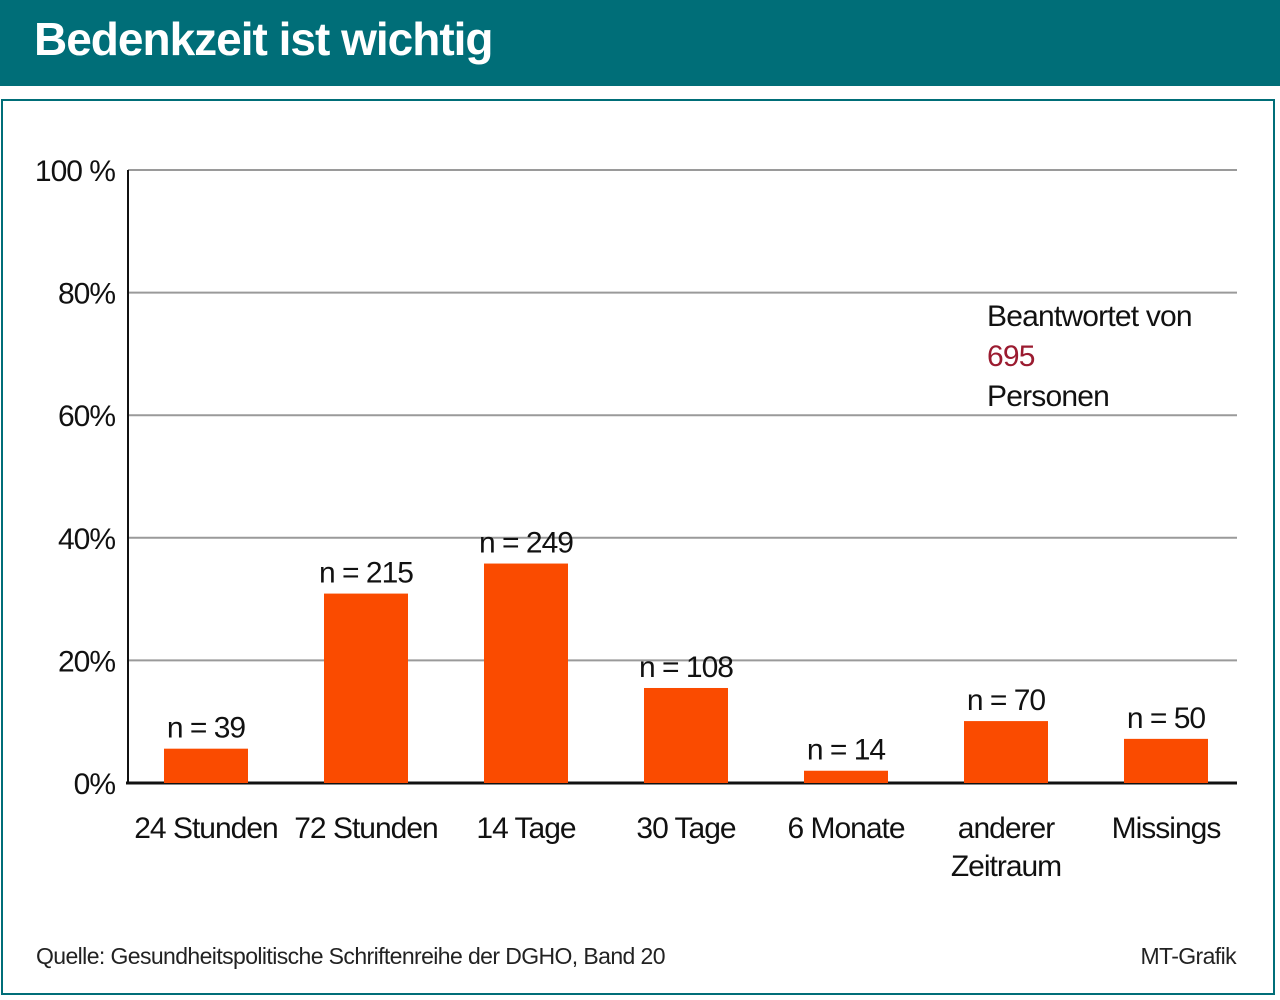  I want to click on bar-data-label: n = 70, so click(1006, 700).